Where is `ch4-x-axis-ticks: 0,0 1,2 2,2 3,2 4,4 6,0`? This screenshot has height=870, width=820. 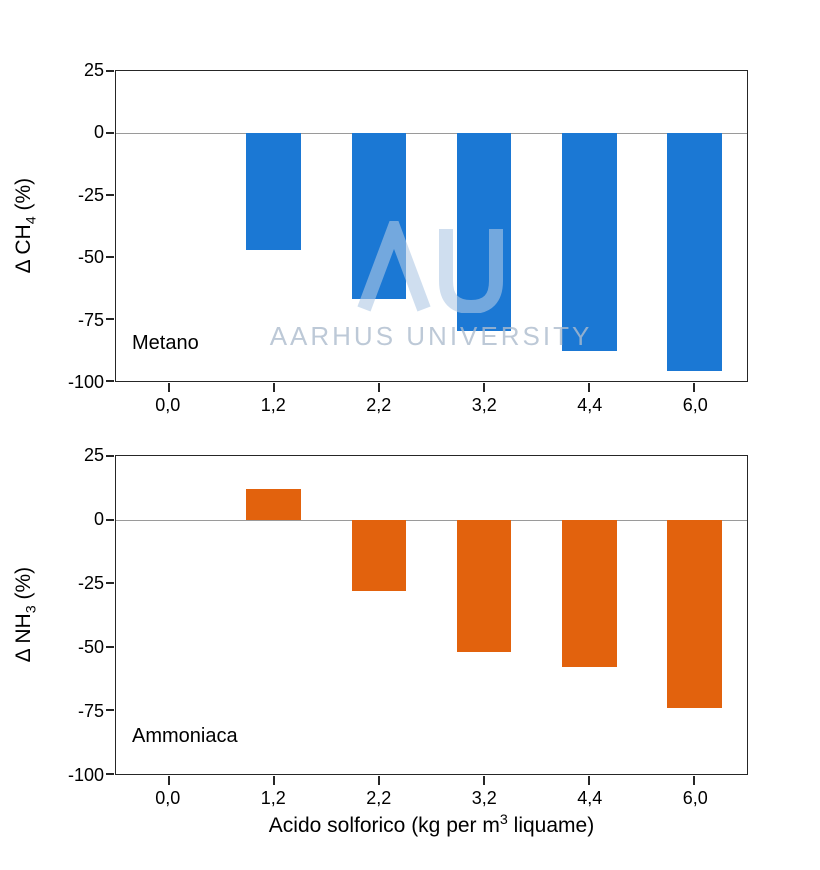
ch4-x-axis-ticks: 0,0 1,2 2,2 3,2 4,4 6,0 is located at coordinates (431, 404).